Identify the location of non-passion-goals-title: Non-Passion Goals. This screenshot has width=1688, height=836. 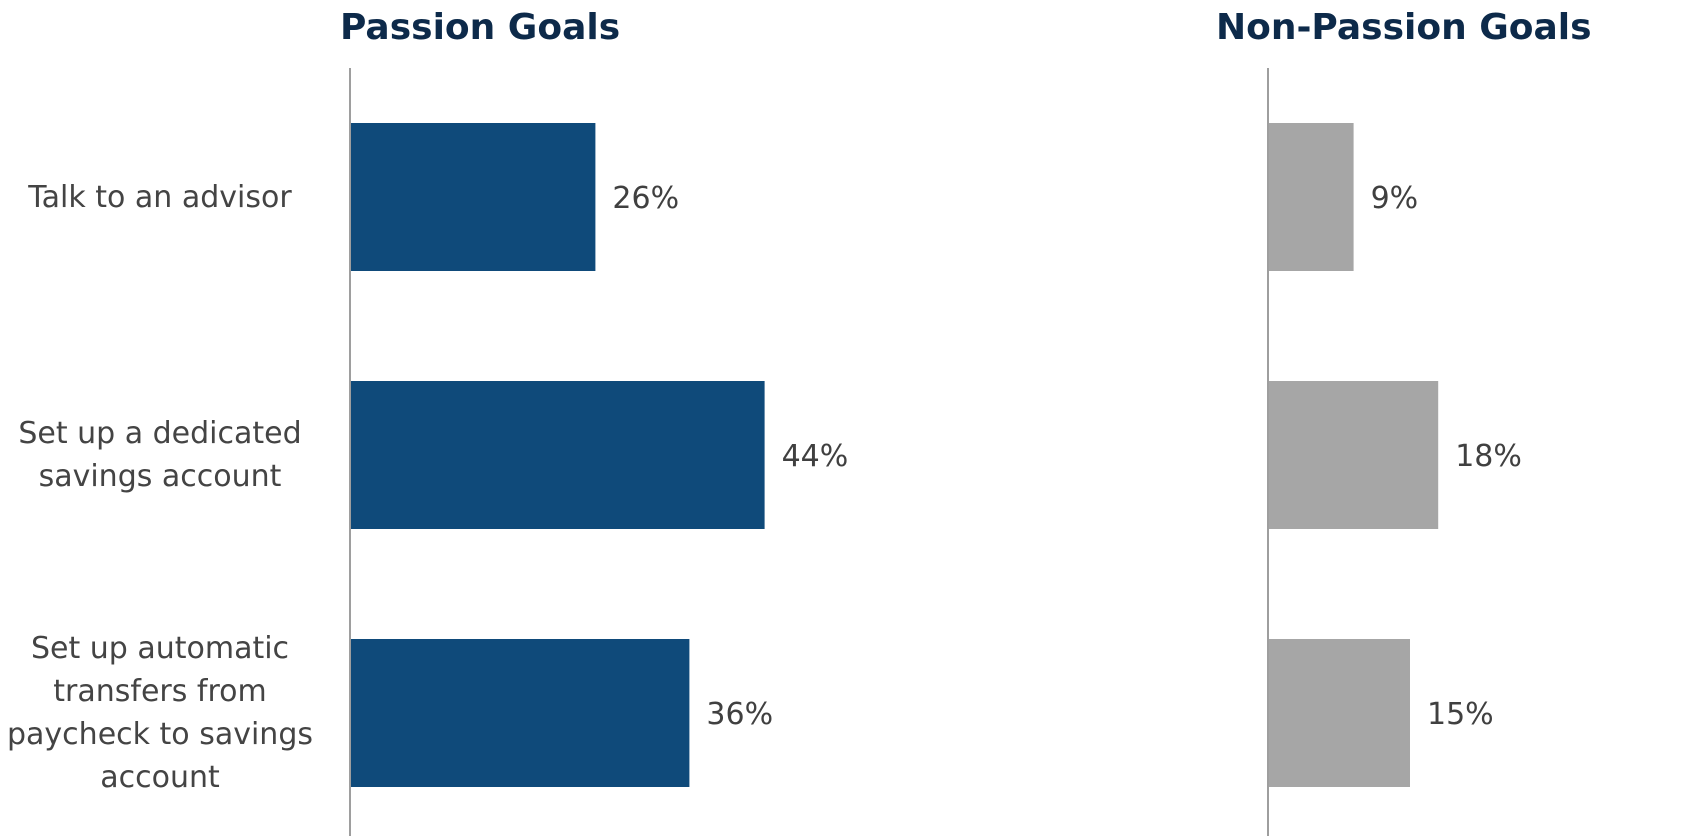
(1404, 27).